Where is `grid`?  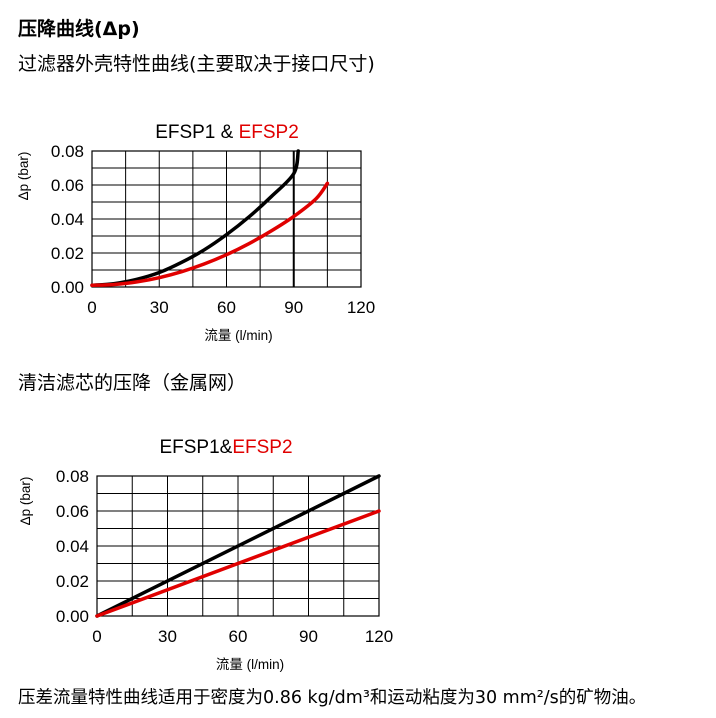
grid is located at coordinates (226, 219).